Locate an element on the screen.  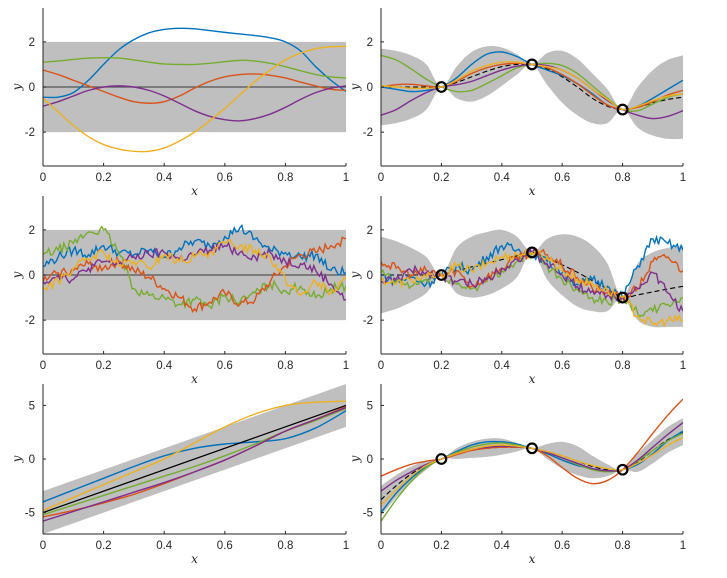
panel-prior-linear: 0 0.2 0.4 0.6 0.8 1 -5 0 5 x y is located at coordinates (179, 475).